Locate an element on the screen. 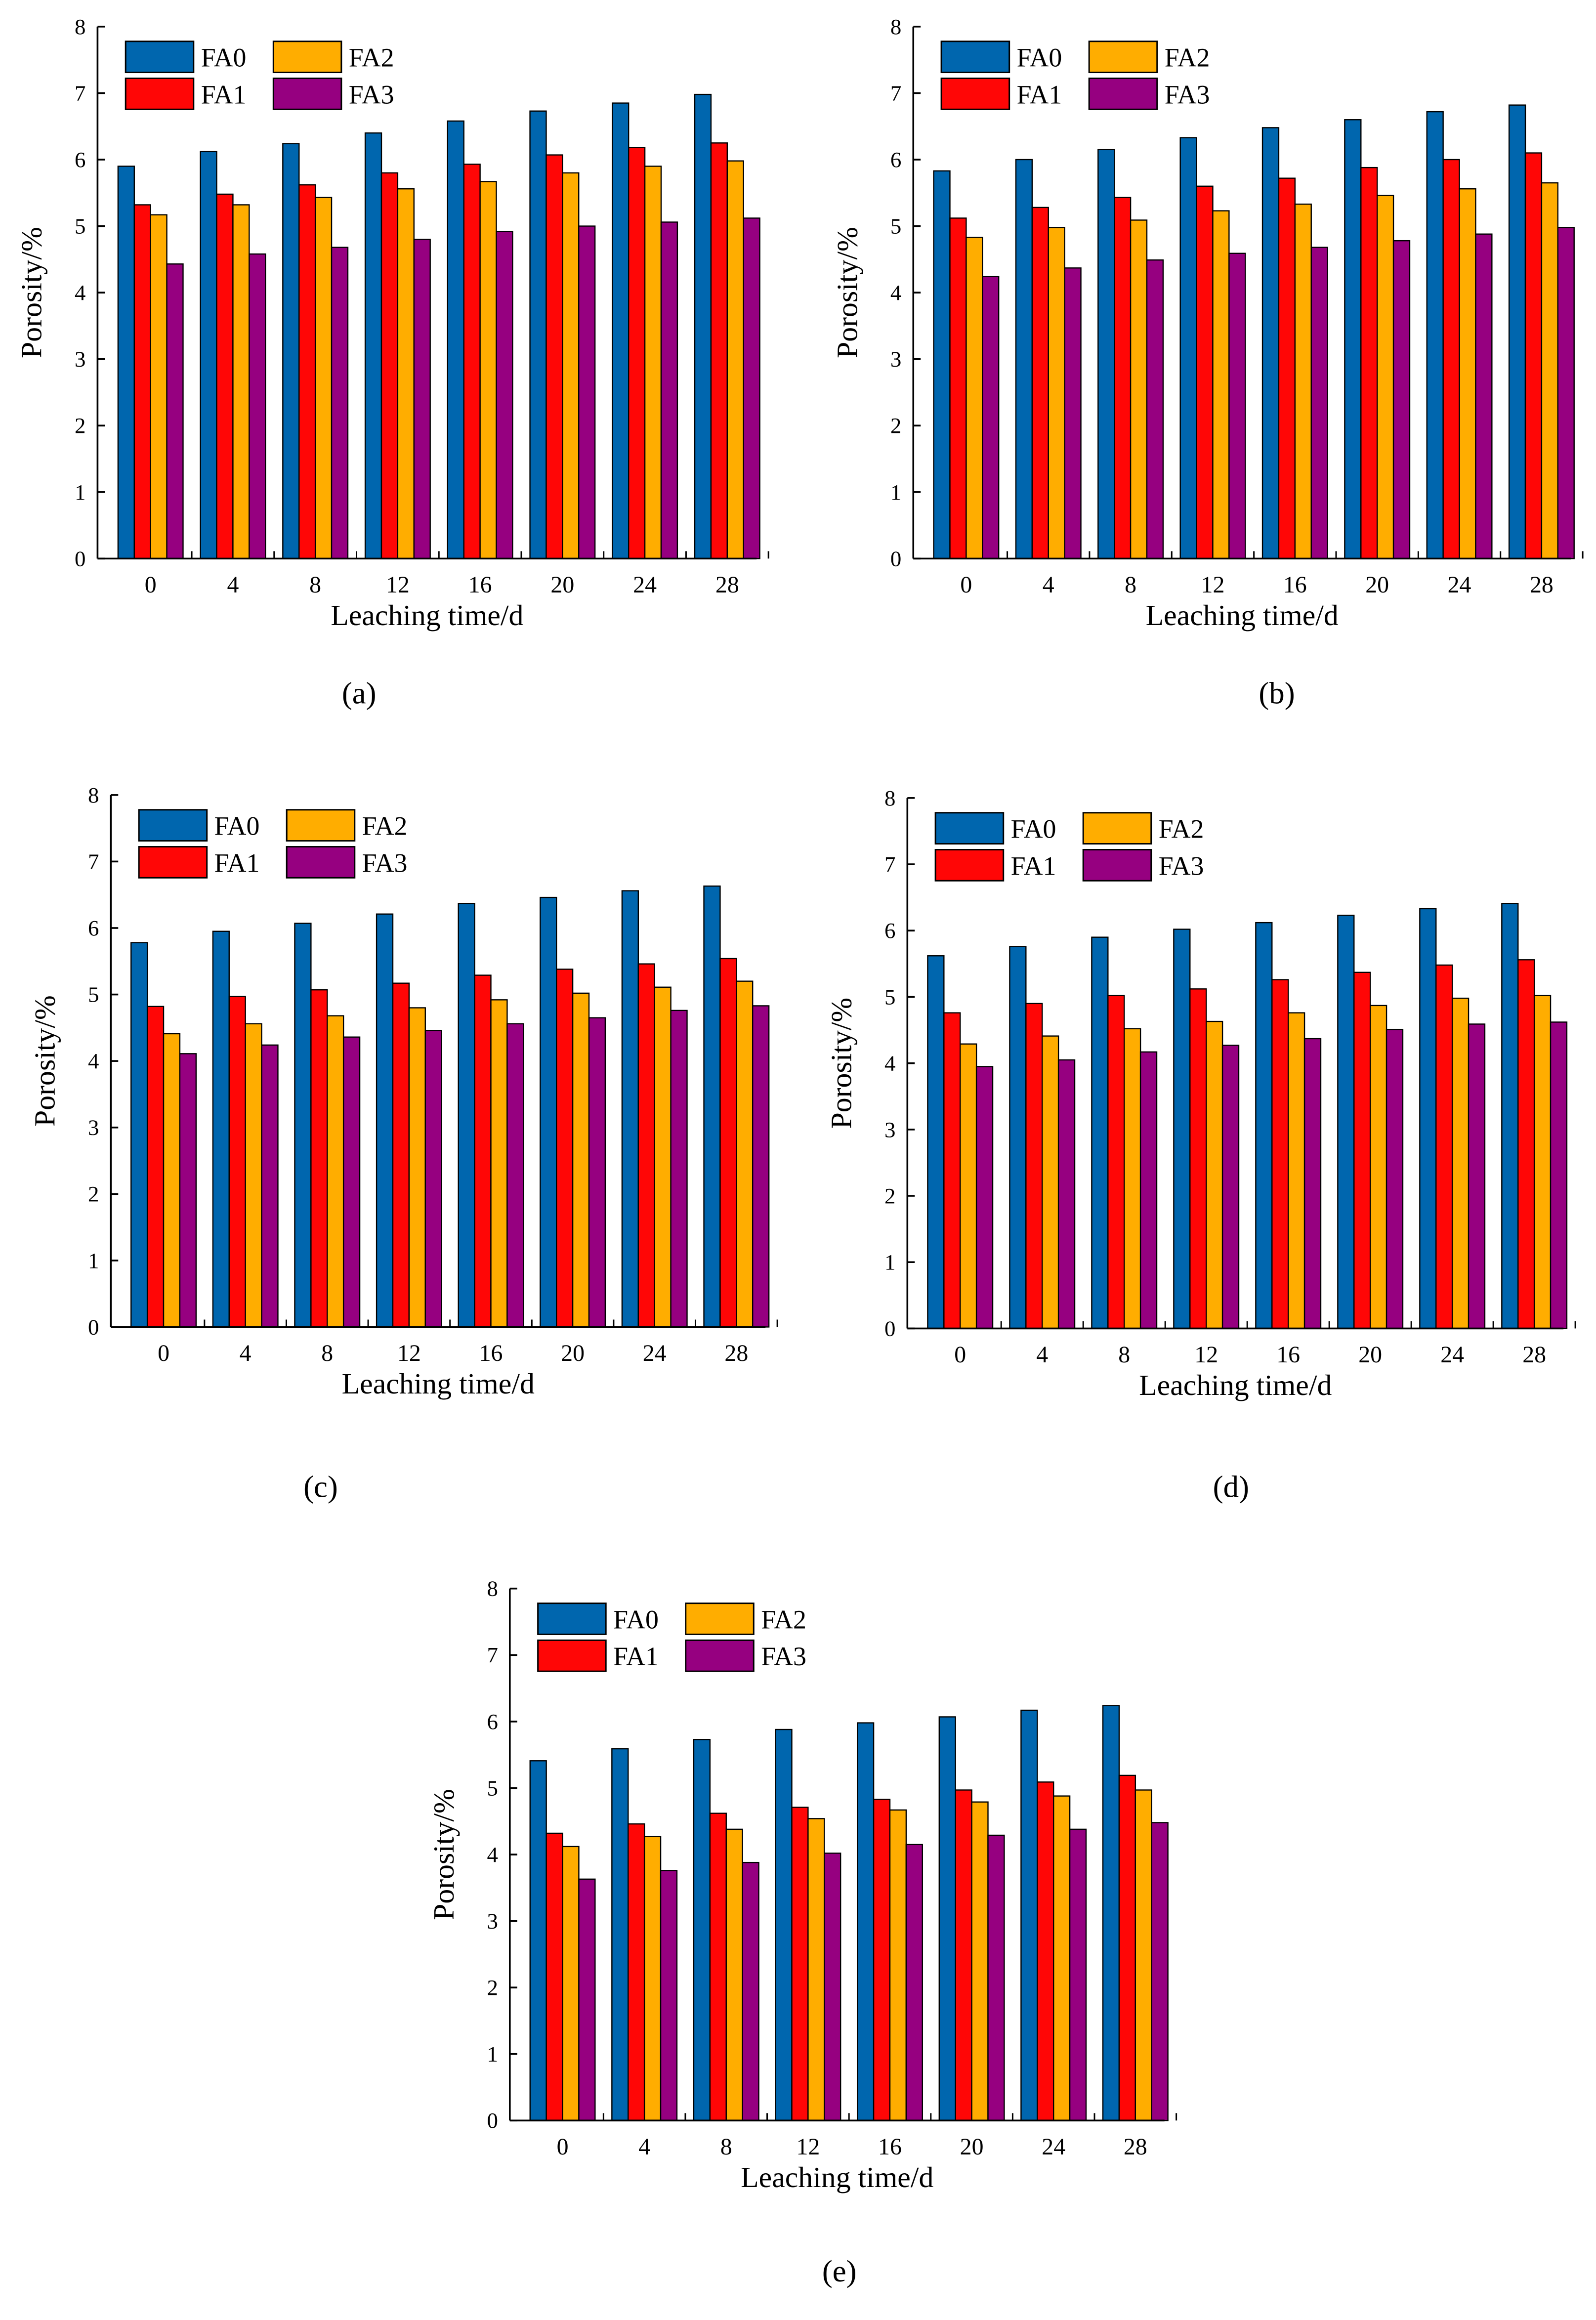  x-tick-label: 4 is located at coordinates (233, 585).